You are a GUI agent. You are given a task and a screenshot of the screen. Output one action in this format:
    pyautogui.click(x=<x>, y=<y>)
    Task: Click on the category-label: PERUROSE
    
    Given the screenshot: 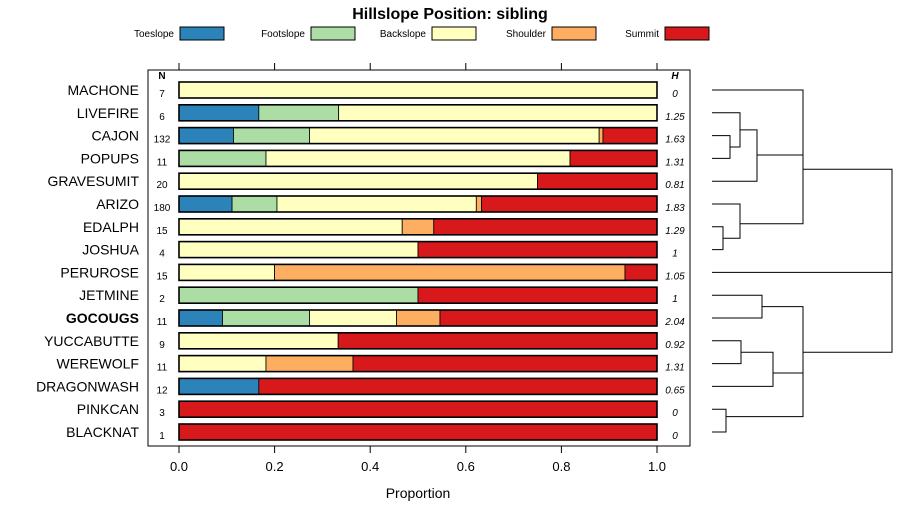 What is the action you would take?
    pyautogui.click(x=99, y=272)
    